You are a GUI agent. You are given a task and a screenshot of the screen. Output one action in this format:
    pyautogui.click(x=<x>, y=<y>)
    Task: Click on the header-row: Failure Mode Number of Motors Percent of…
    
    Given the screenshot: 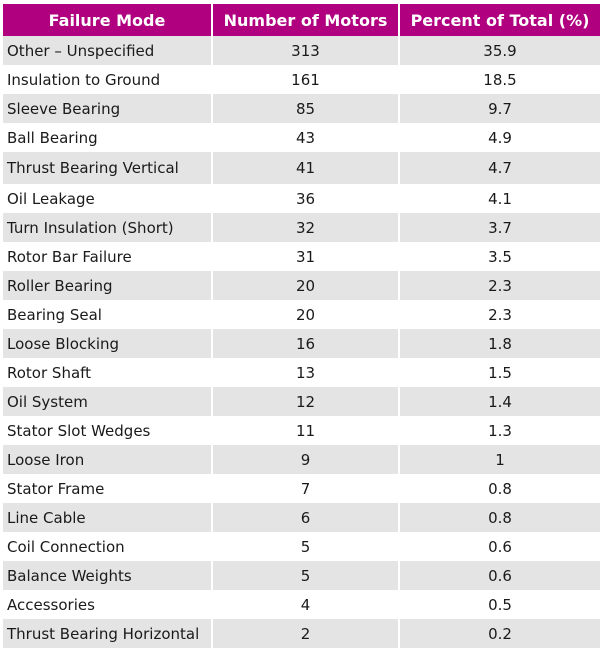 What is the action you would take?
    pyautogui.click(x=301, y=20)
    